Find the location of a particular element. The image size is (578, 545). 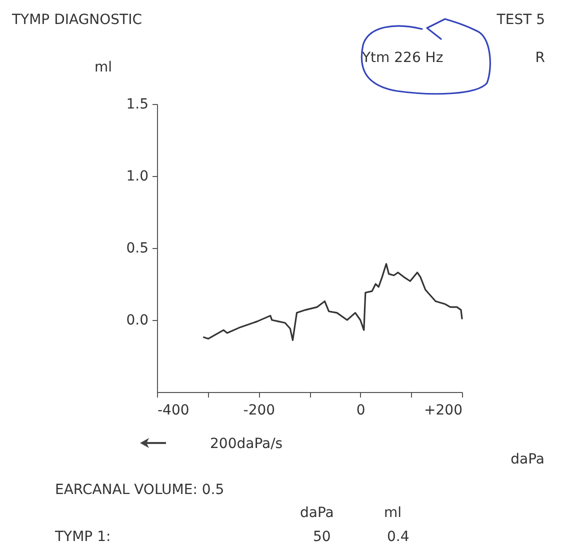

x-tick-label: +200 is located at coordinates (443, 410).